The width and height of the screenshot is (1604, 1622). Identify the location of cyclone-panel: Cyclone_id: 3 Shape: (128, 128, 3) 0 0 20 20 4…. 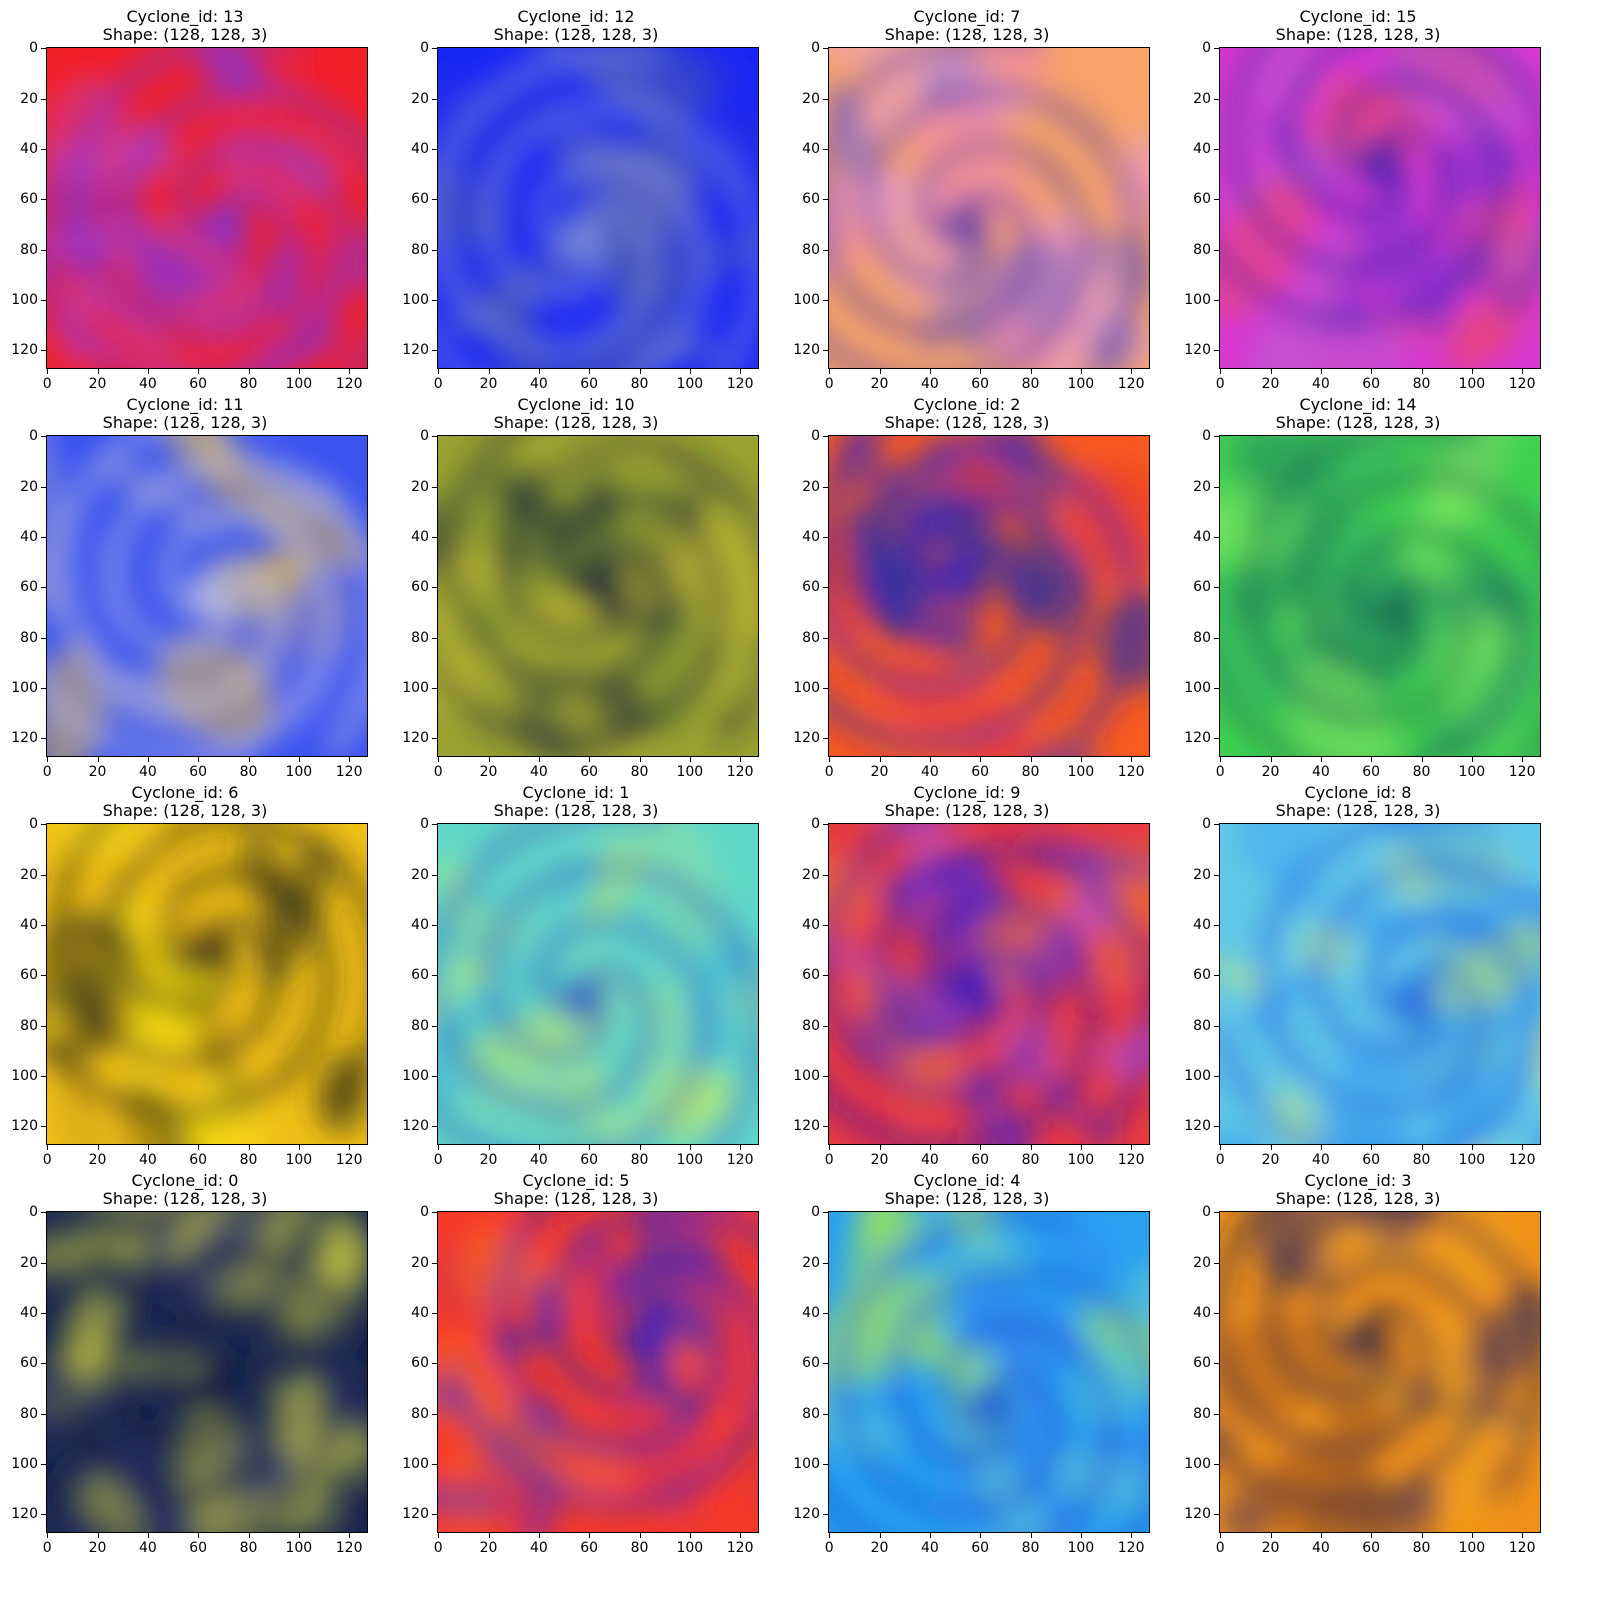
(1358, 1364).